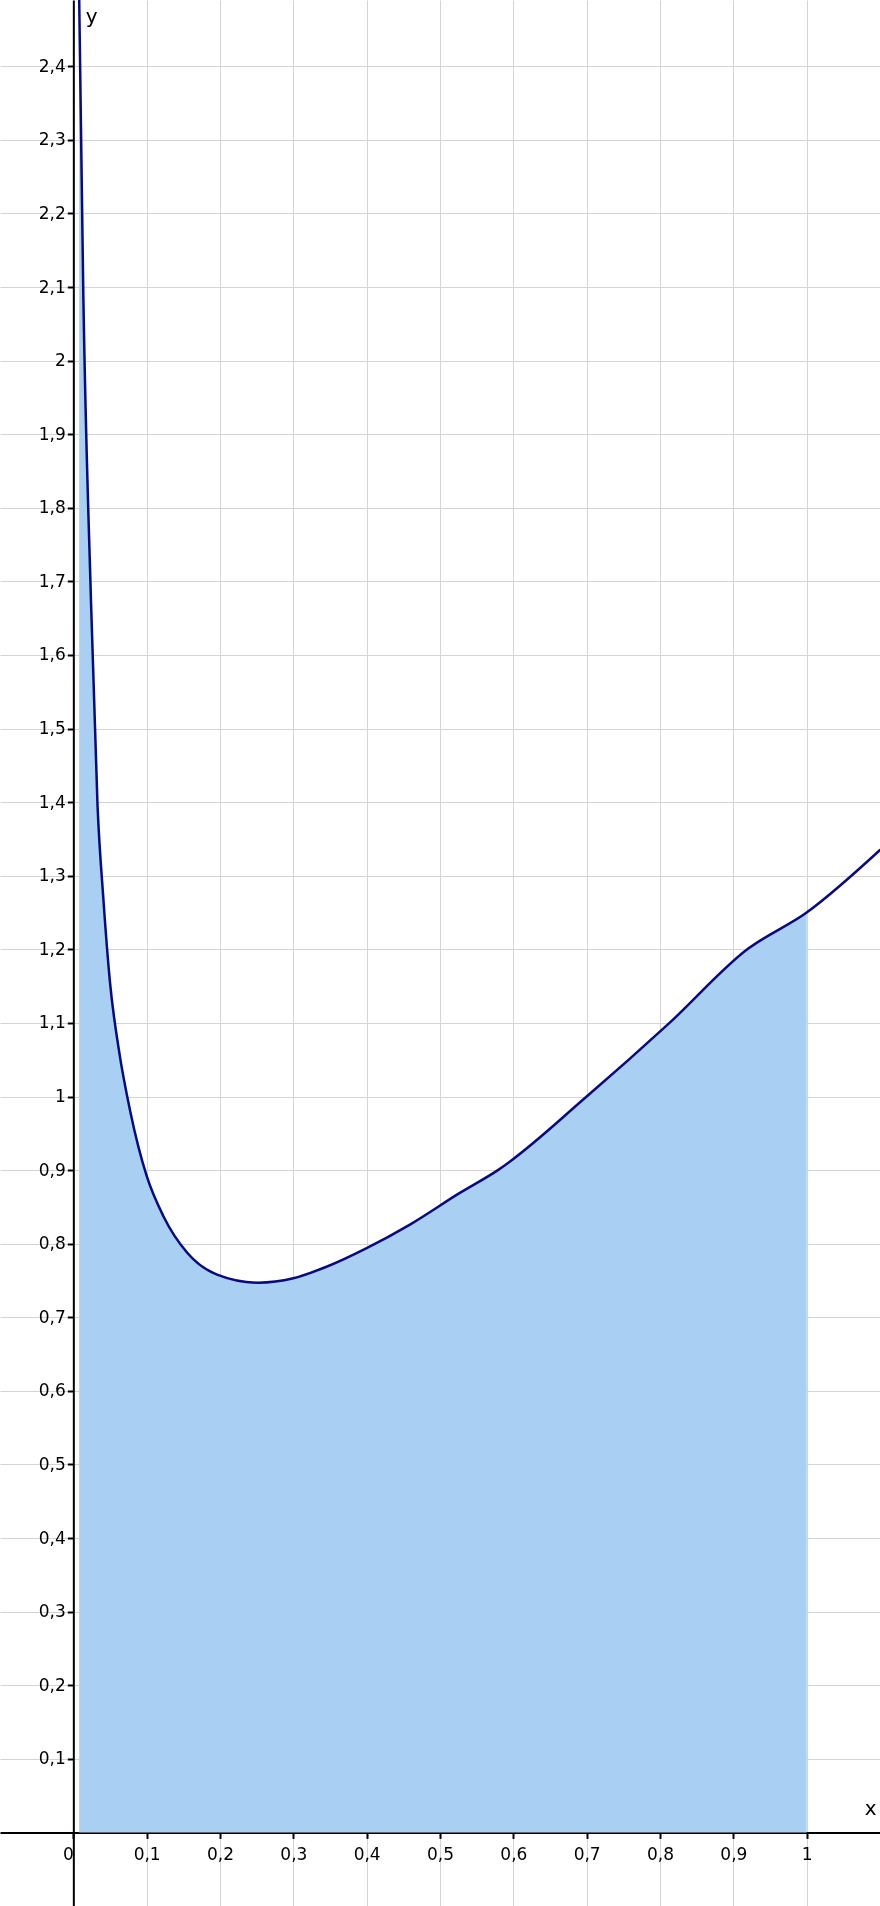 The width and height of the screenshot is (880, 1906). Describe the element at coordinates (220, 1853) in the screenshot. I see `x-tick-label: 0,2` at that location.